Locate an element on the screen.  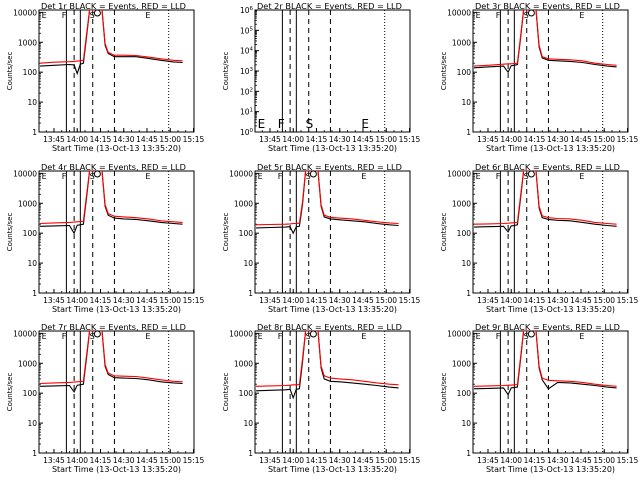
panel-title: Det 3r BLACK = Events, RED = LLD is located at coordinates (547, 6).